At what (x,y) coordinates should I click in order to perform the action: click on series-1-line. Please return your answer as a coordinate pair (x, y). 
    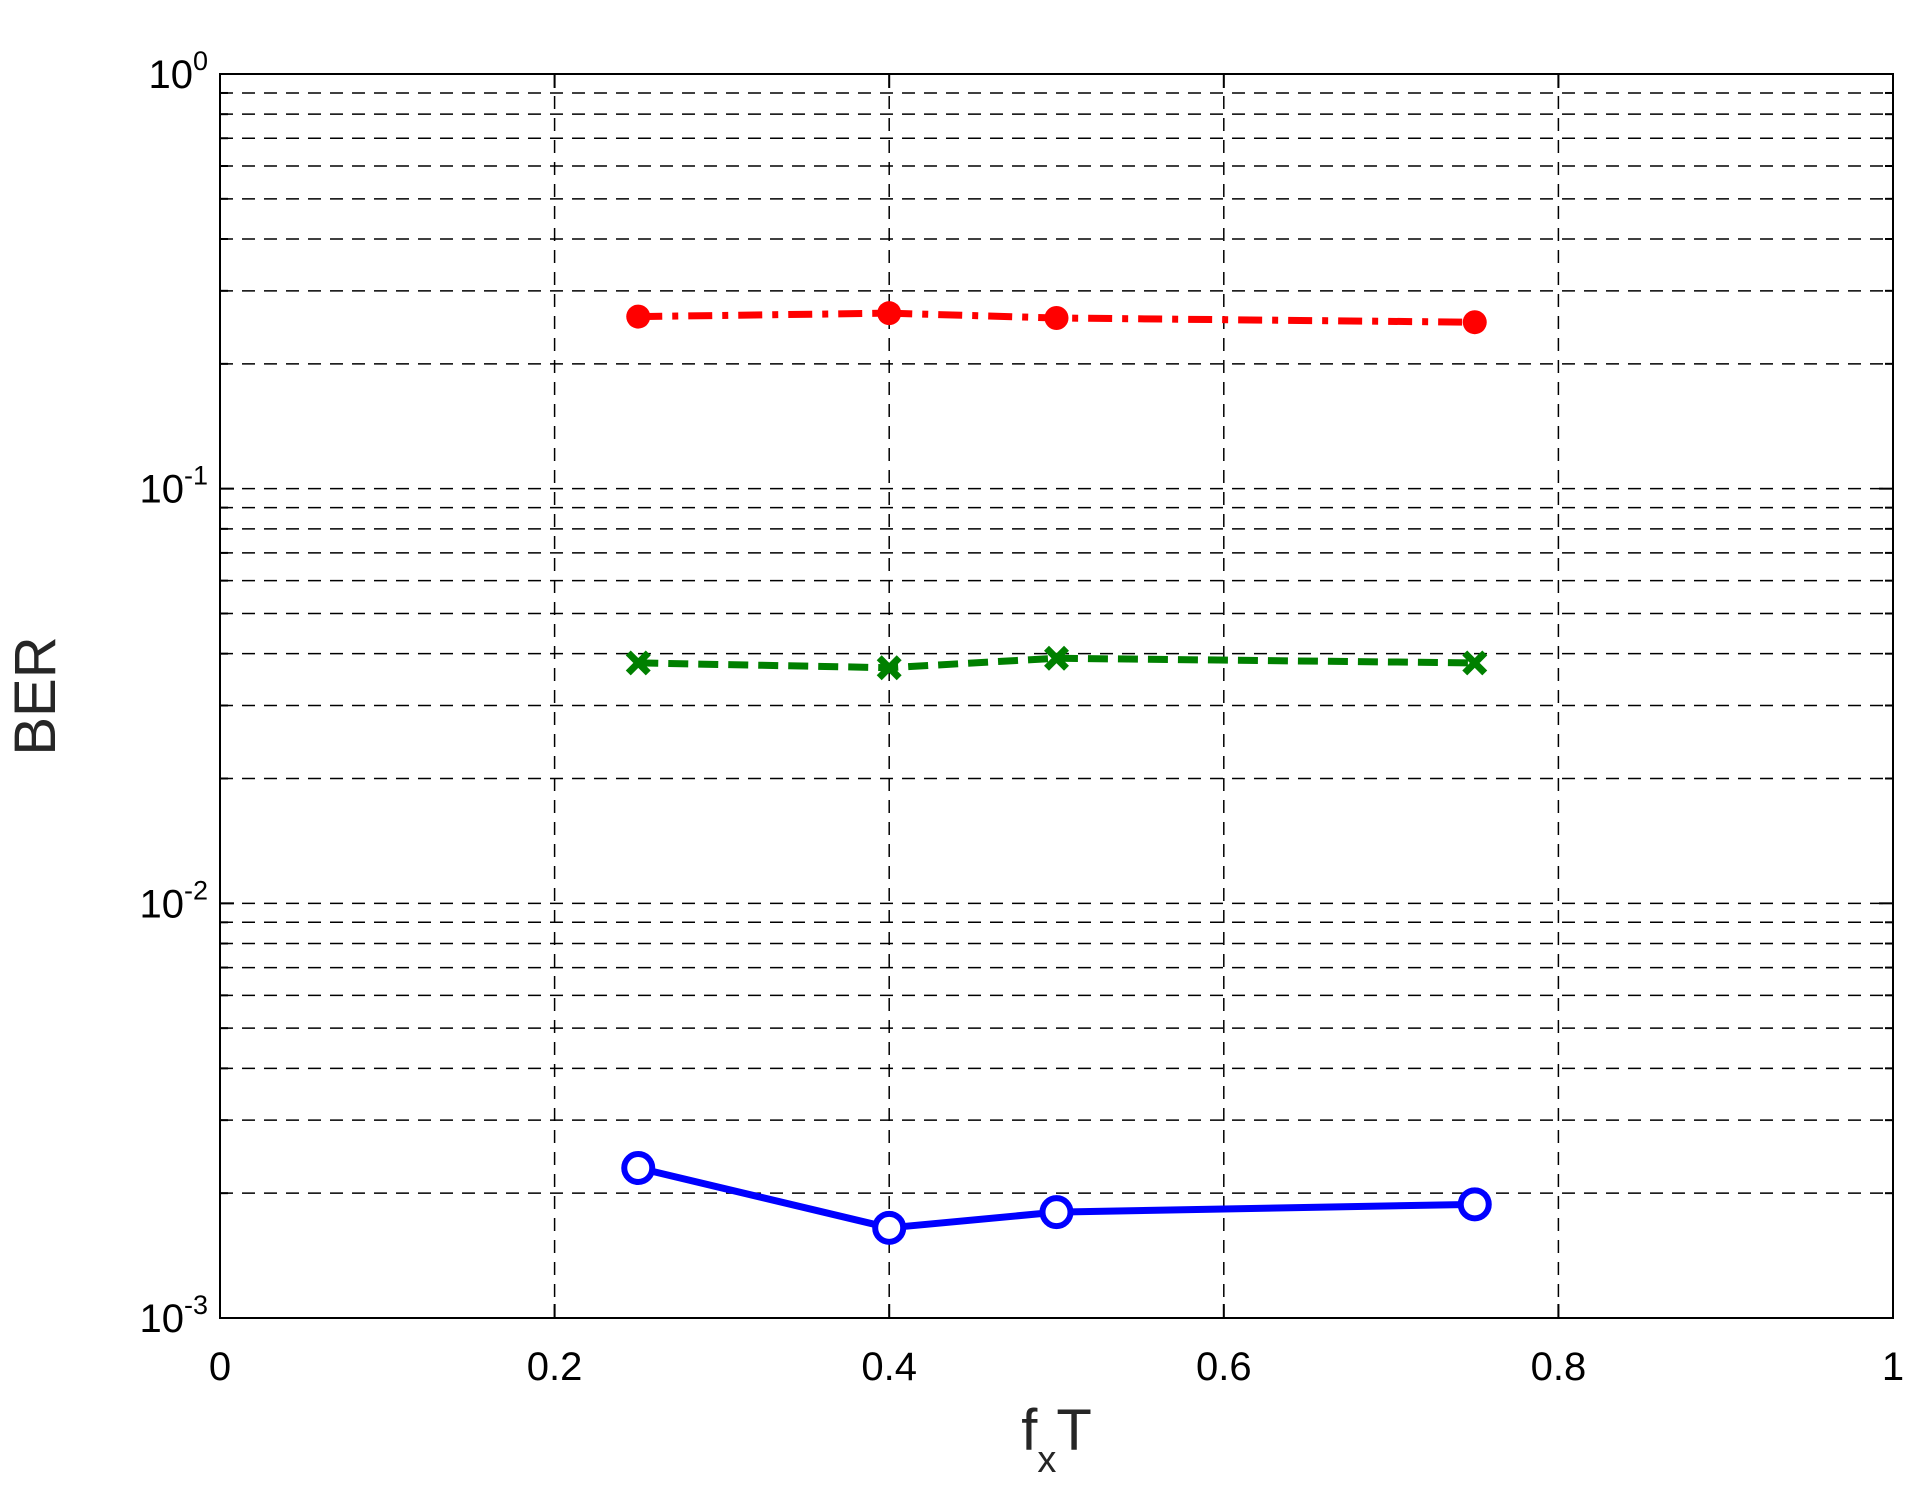
    Looking at the image, I should click on (1056, 317).